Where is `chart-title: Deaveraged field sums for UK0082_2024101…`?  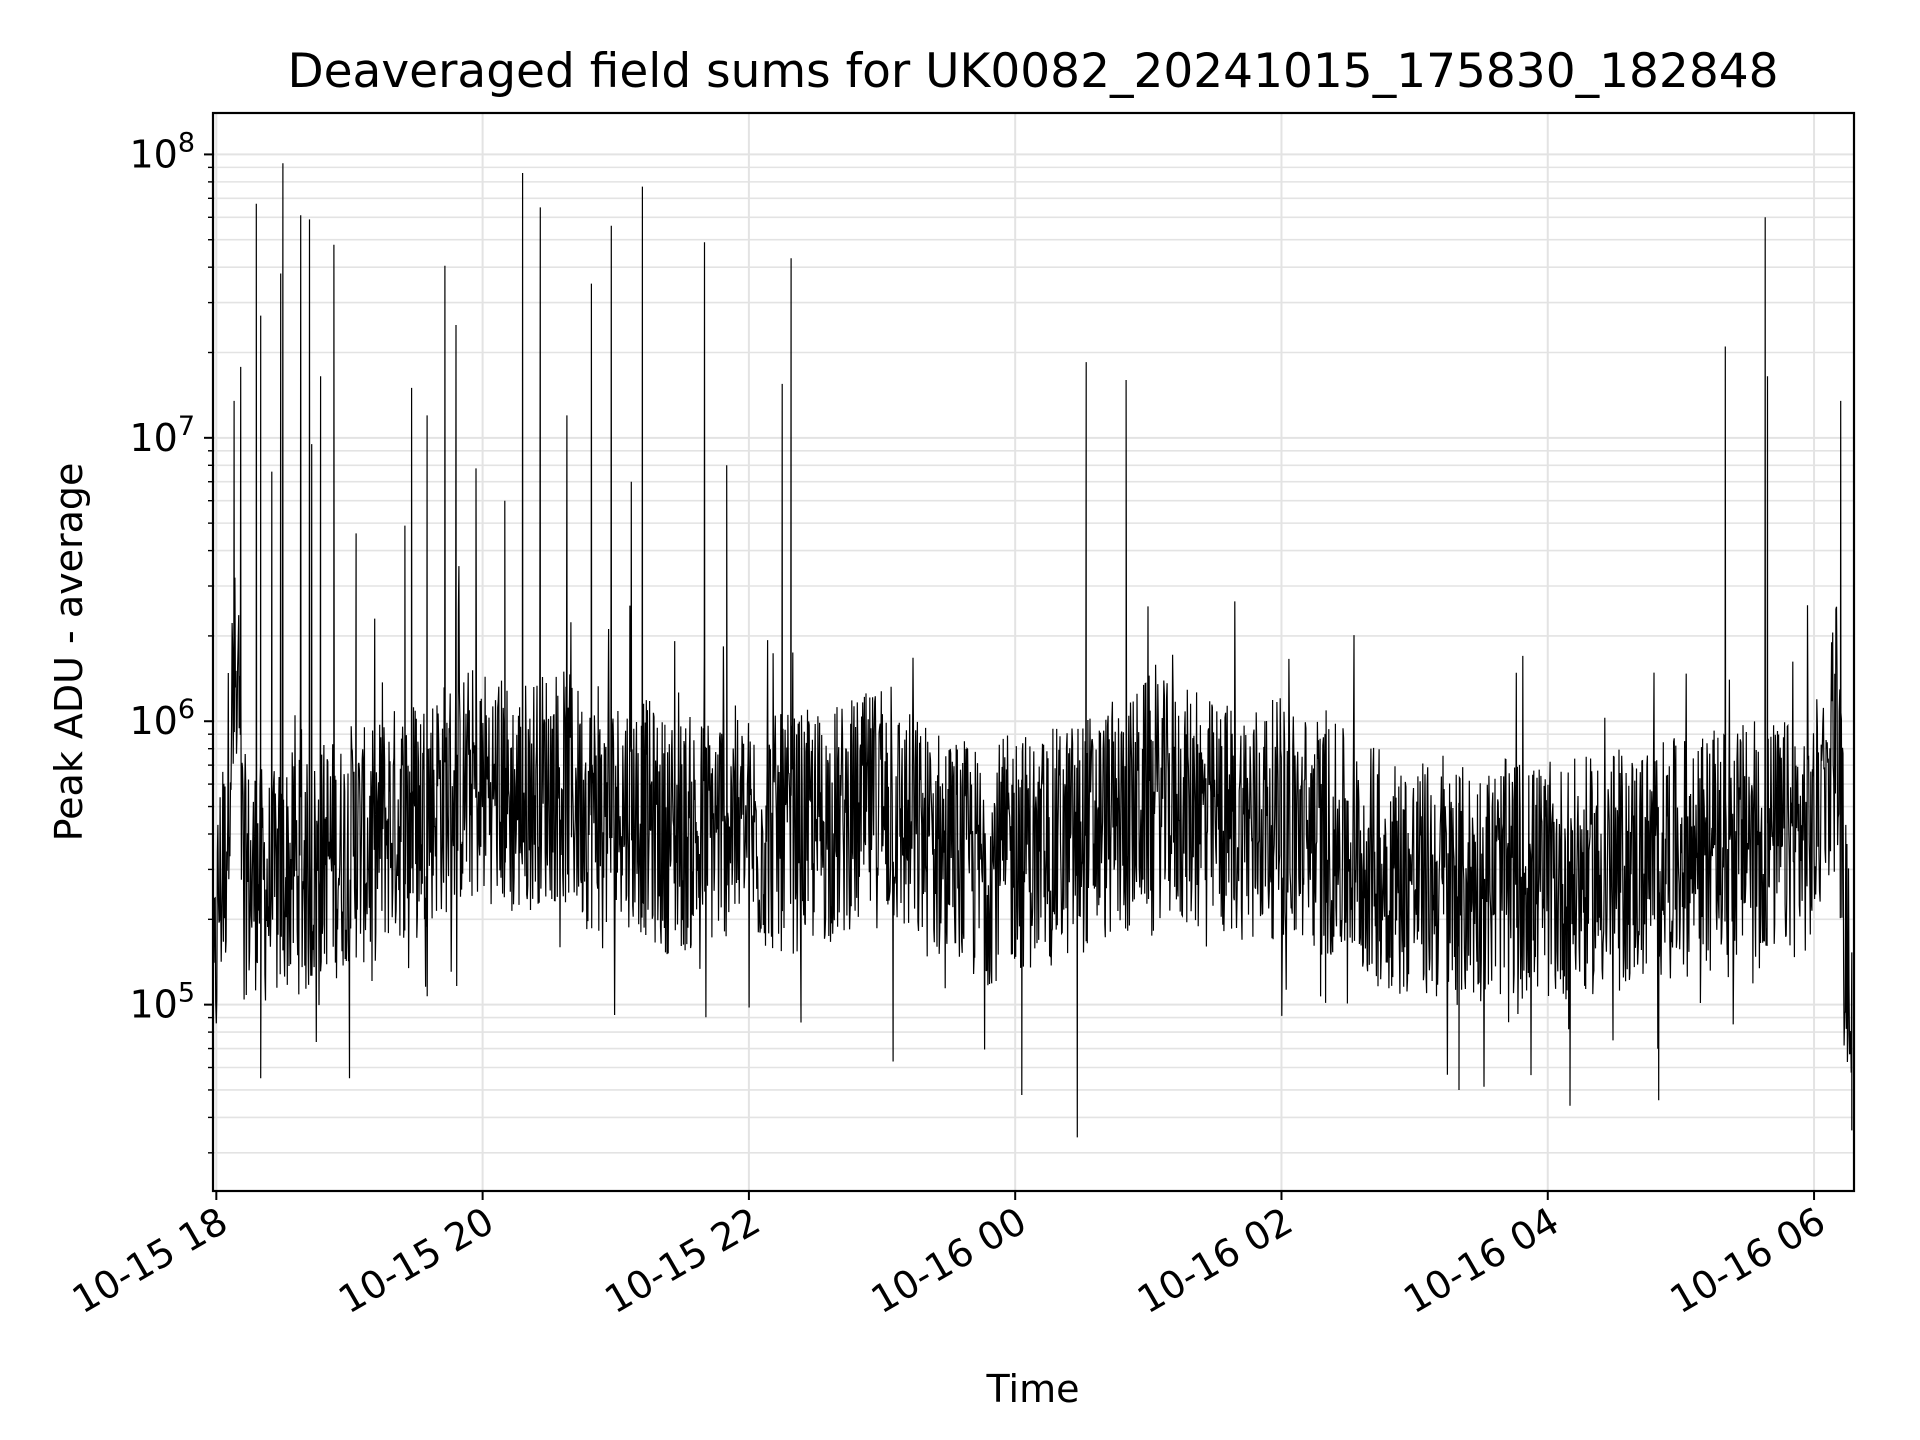
chart-title: Deaveraged field sums for UK0082_2024101… is located at coordinates (1032, 71).